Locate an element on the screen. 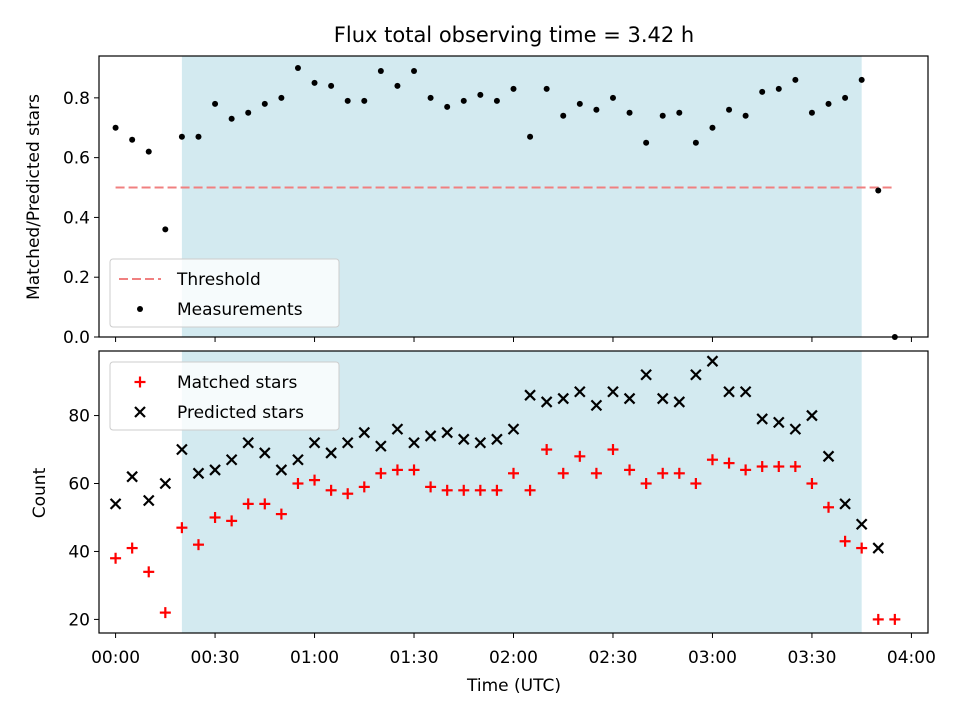 The height and width of the screenshot is (720, 960). legend-entry: Measurements is located at coordinates (220, 310).